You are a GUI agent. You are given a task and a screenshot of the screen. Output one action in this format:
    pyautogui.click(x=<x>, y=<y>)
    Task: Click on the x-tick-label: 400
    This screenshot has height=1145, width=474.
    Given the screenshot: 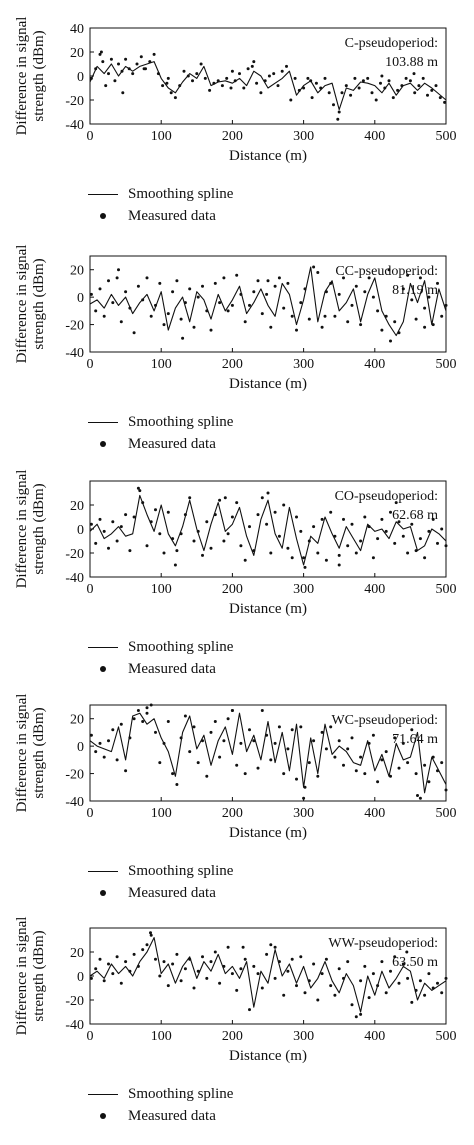 What is the action you would take?
    pyautogui.click(x=374, y=1036)
    